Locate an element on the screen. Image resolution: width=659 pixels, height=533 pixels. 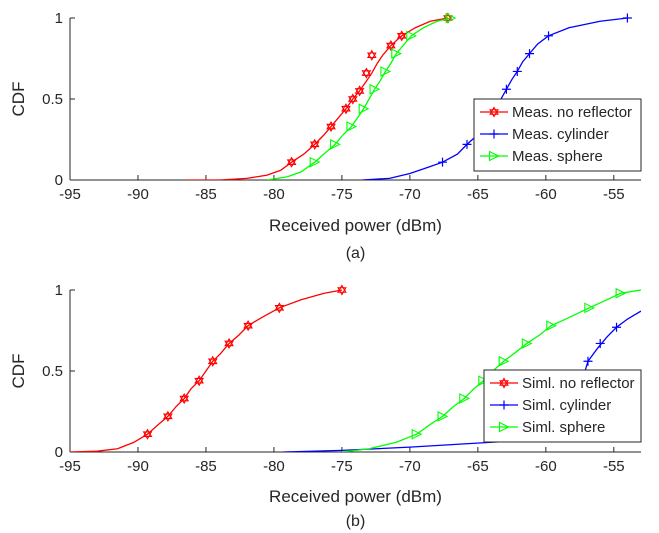
legend-label: Meas. sphere is located at coordinates (557, 156).